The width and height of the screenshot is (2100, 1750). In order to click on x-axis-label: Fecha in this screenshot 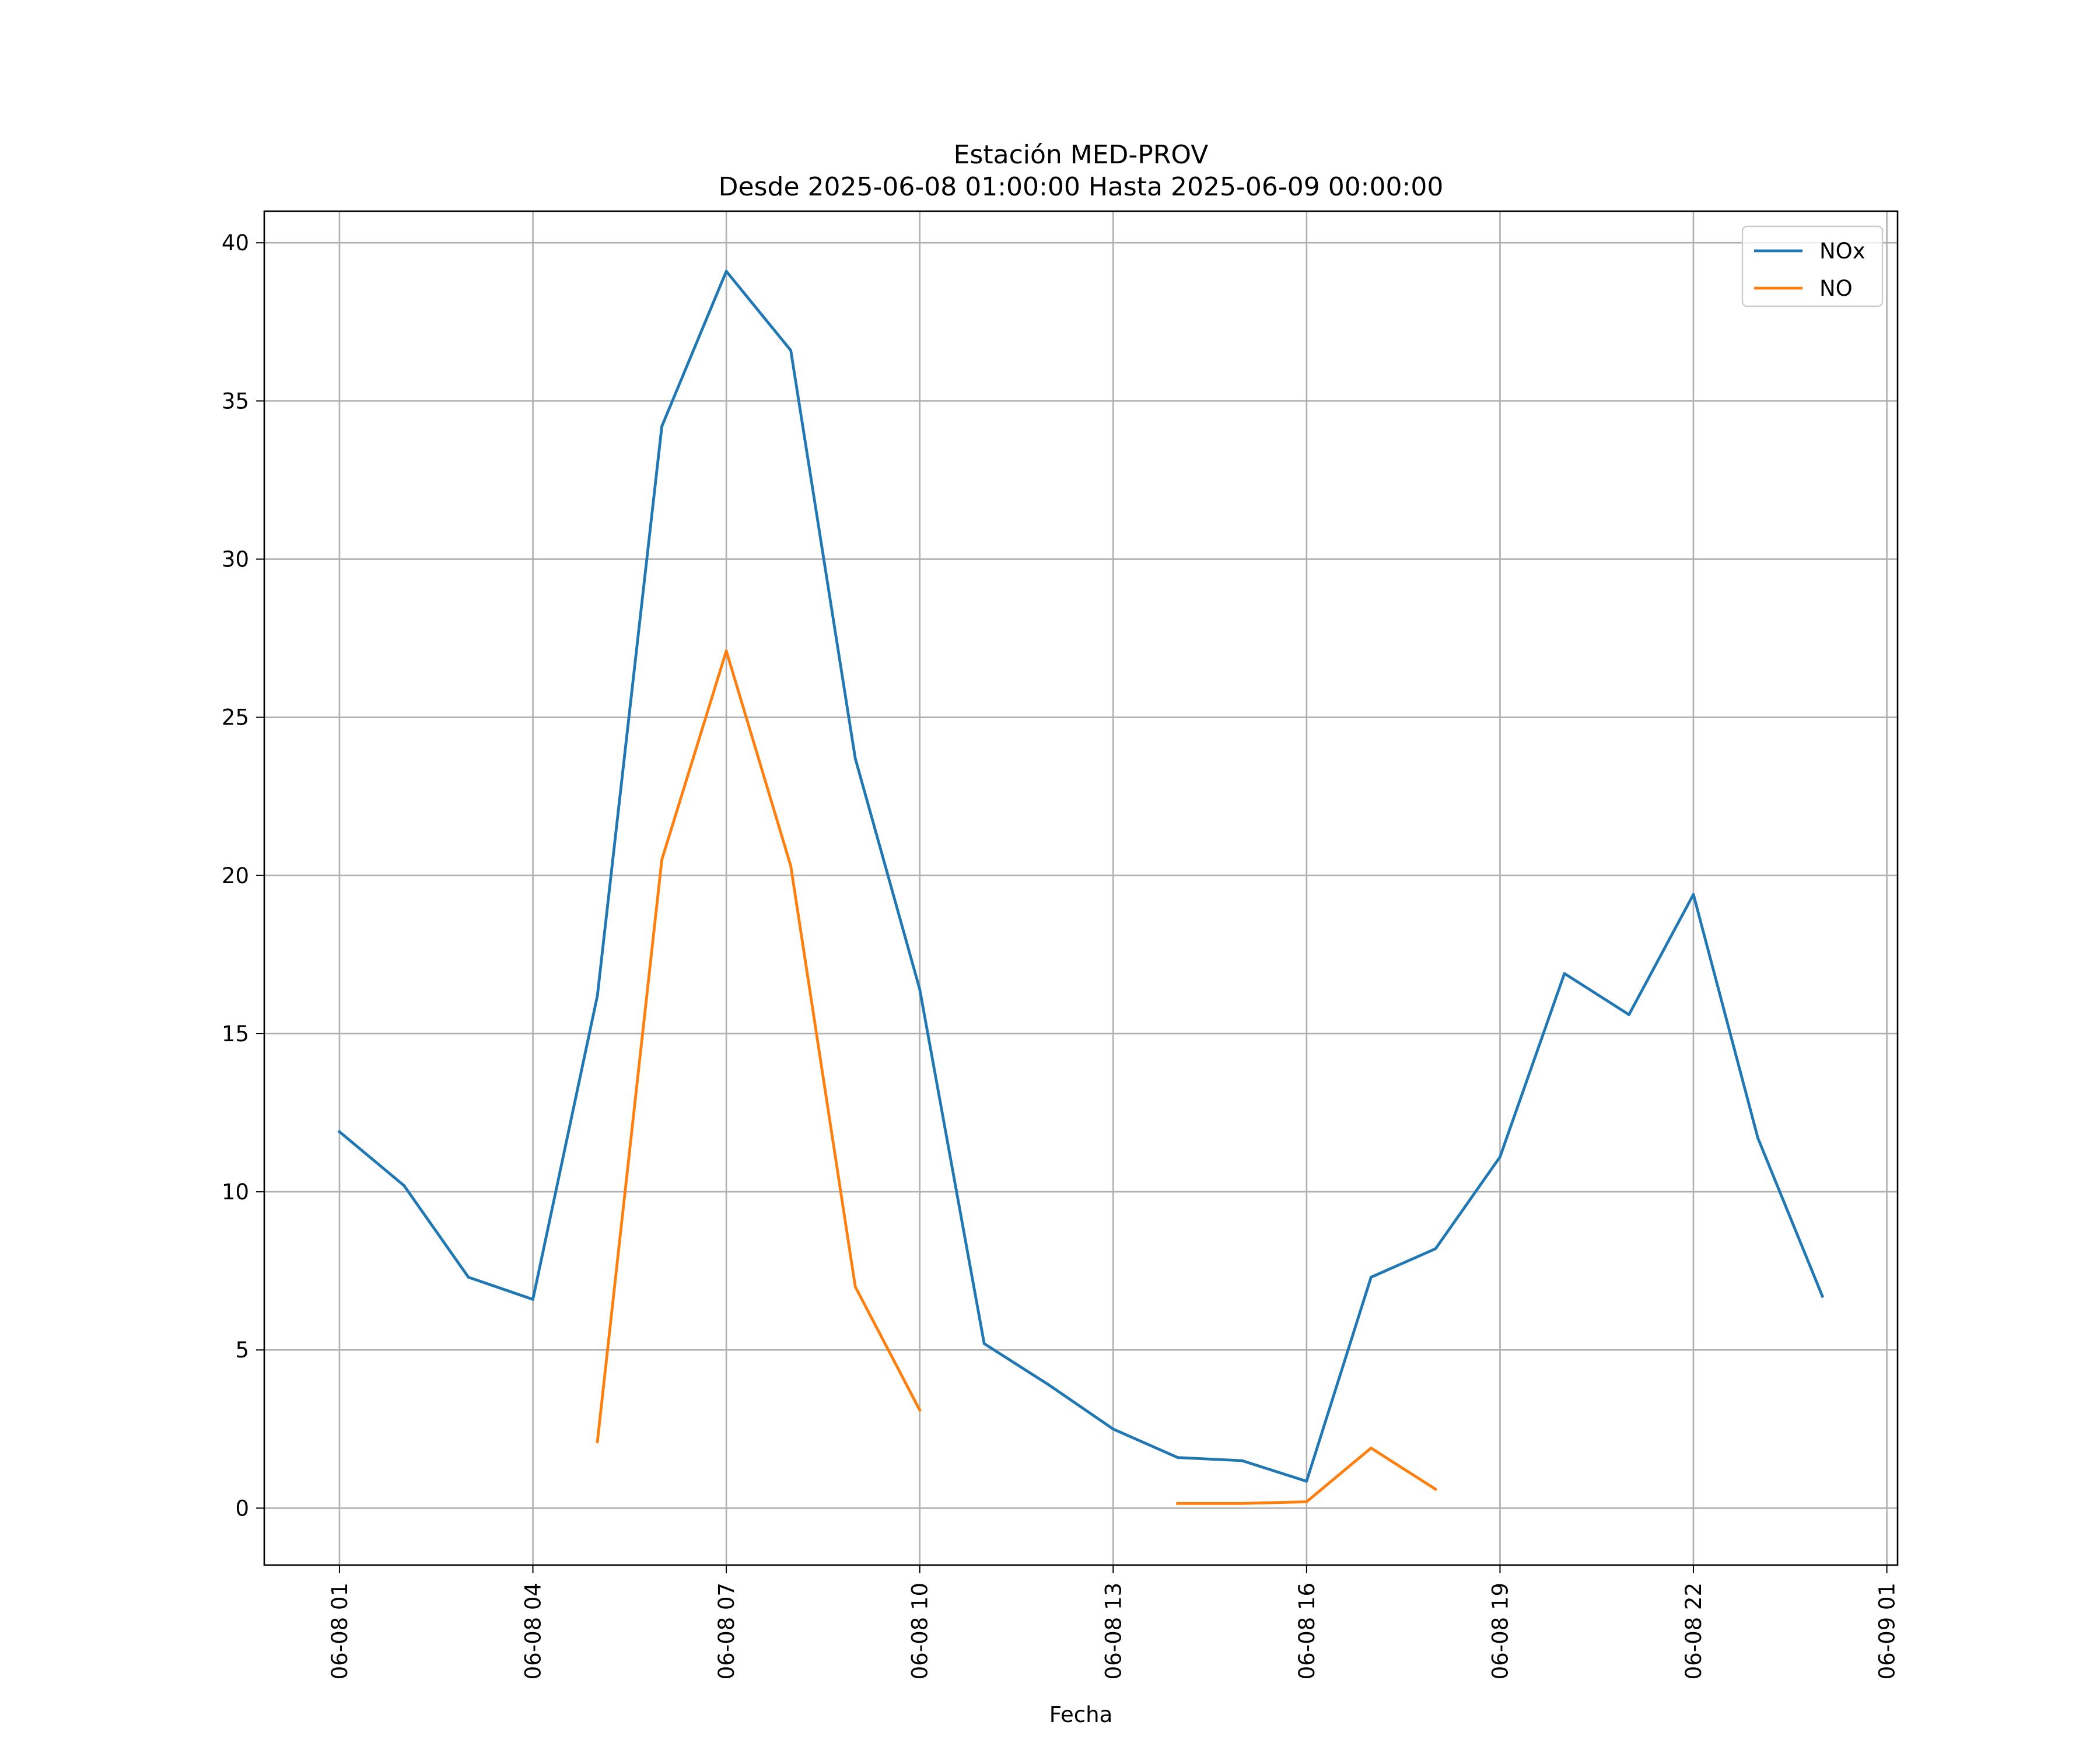, I will do `click(1081, 1714)`.